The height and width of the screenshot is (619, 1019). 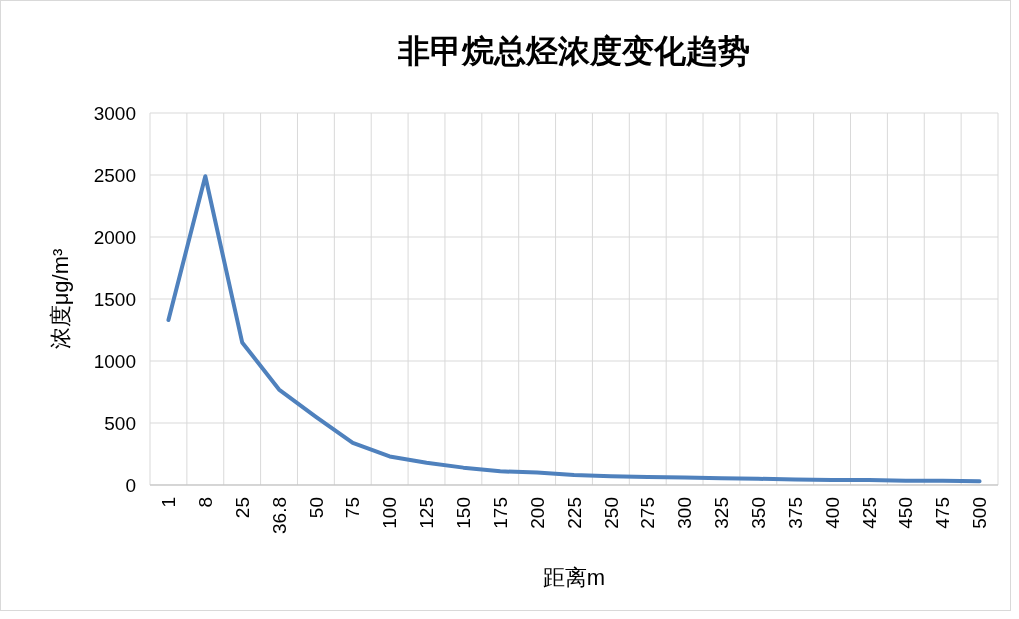 What do you see at coordinates (114, 237) in the screenshot?
I see `y-tick-label: 2000` at bounding box center [114, 237].